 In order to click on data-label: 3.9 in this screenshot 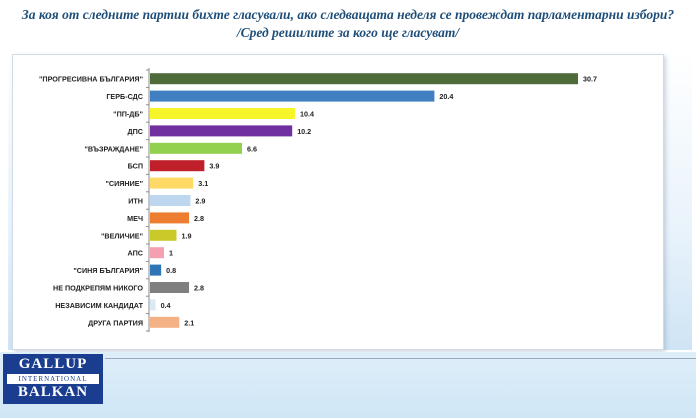, I will do `click(214, 166)`.